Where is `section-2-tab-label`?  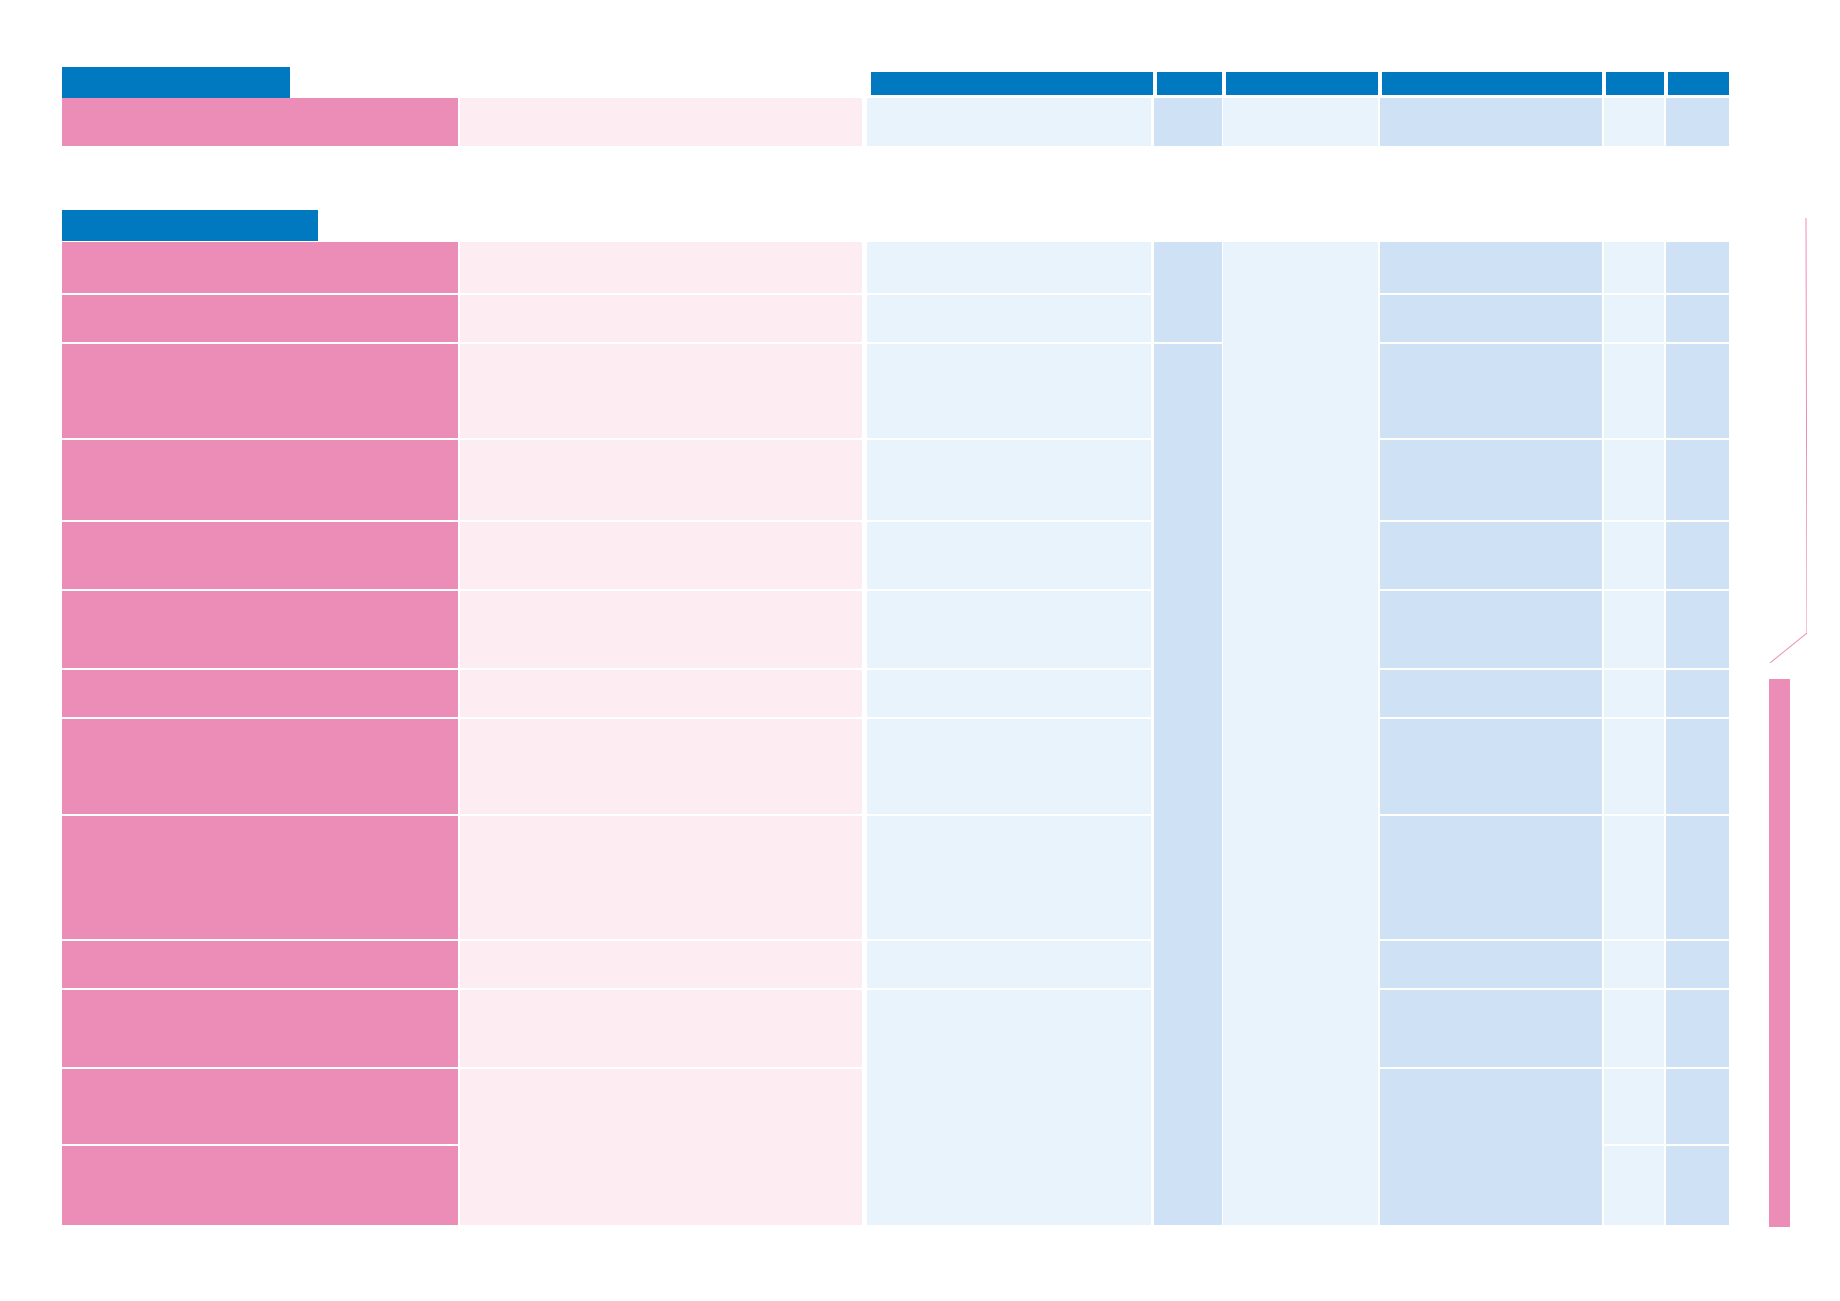 section-2-tab-label is located at coordinates (190, 225).